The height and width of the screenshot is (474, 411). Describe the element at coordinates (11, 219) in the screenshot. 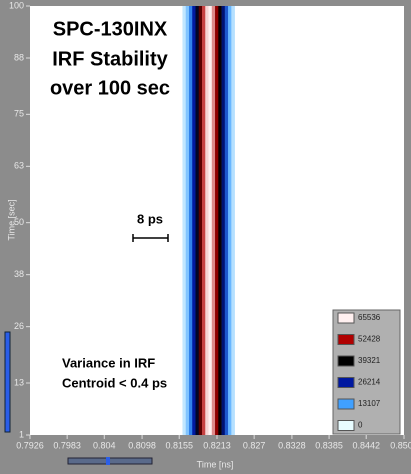

I see `y-axis-title: Time [sec]` at that location.